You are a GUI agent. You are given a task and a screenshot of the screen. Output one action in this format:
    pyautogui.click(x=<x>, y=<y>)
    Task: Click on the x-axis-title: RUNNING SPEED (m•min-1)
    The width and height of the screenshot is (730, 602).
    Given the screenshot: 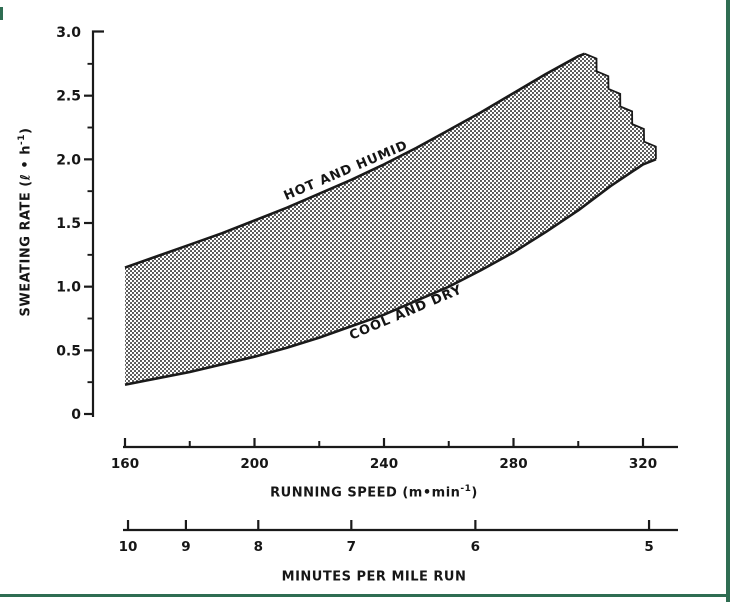 What is the action you would take?
    pyautogui.click(x=374, y=492)
    